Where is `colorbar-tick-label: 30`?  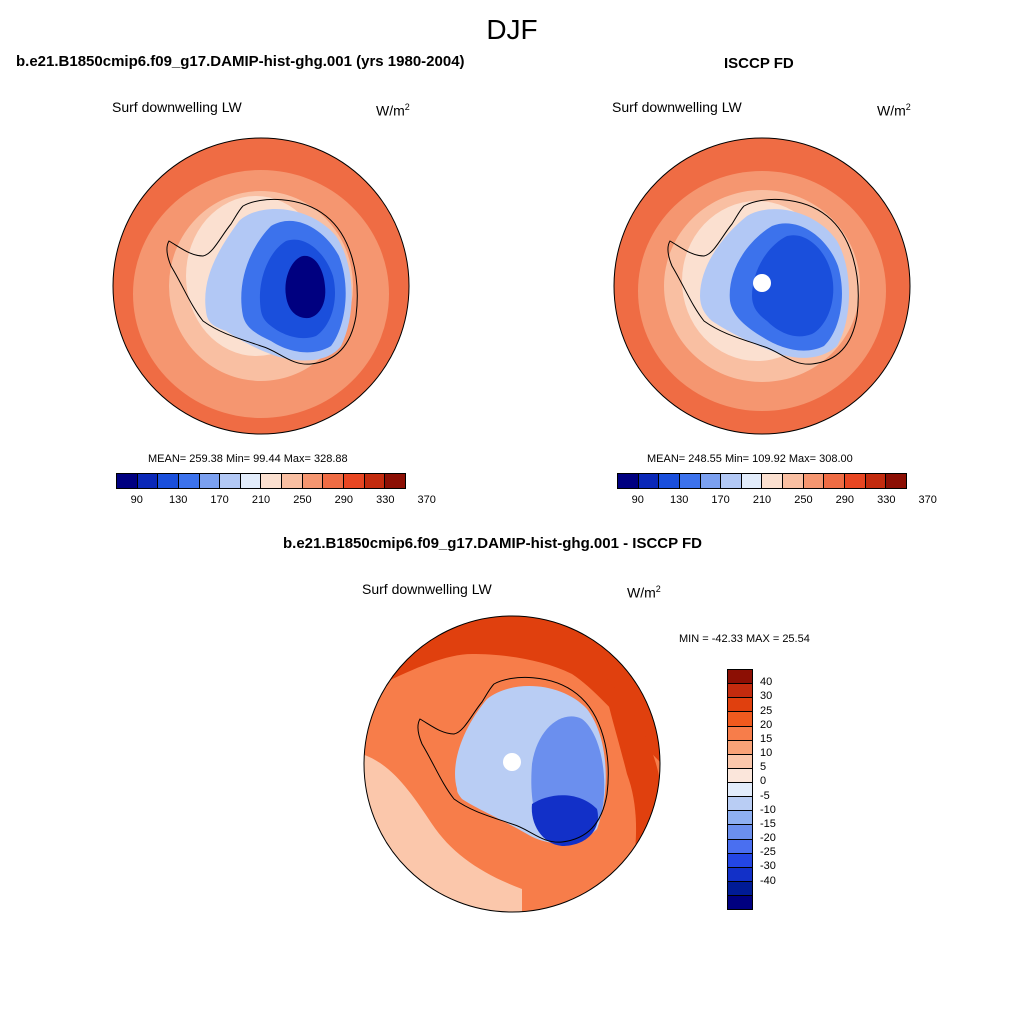 colorbar-tick-label: 30 is located at coordinates (766, 696).